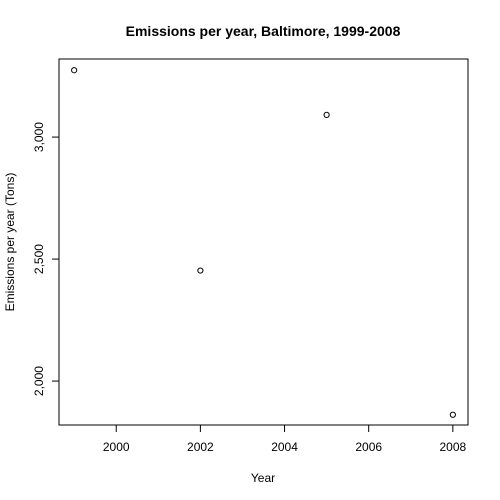 This screenshot has width=500, height=500. What do you see at coordinates (284, 447) in the screenshot?
I see `x-tick-label: 2004` at bounding box center [284, 447].